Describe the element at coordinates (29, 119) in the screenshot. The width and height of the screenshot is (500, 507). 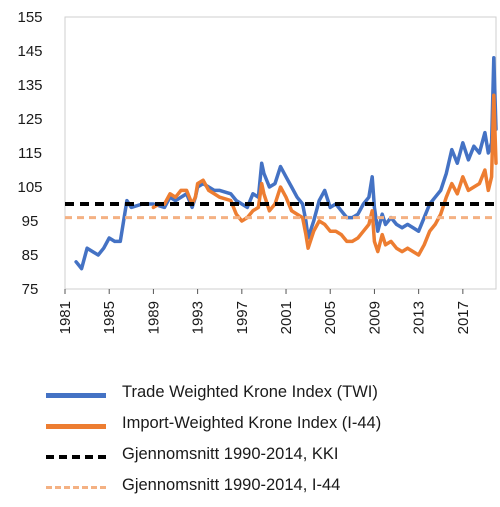
I see `y-tick-label: 125` at that location.